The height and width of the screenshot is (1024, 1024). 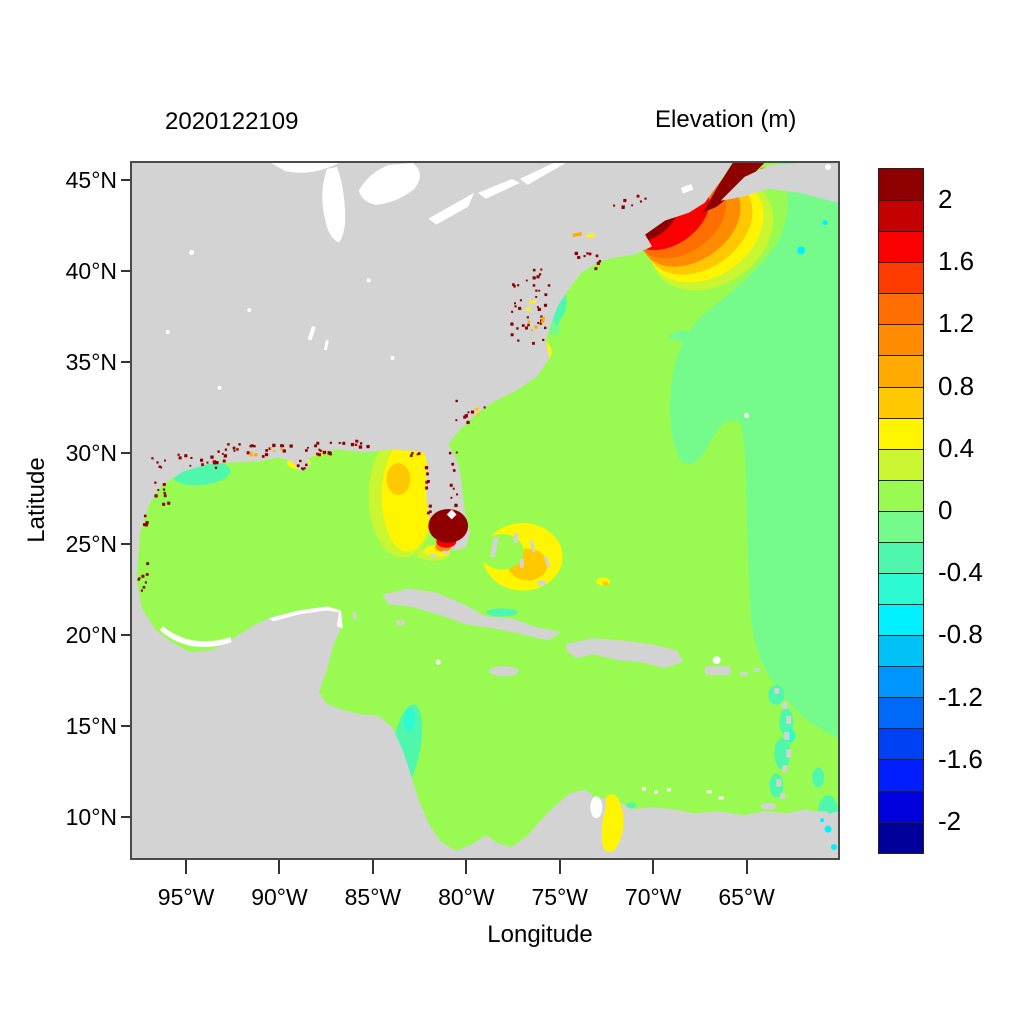 What do you see at coordinates (334, 204) in the screenshot?
I see `lake-michigan` at bounding box center [334, 204].